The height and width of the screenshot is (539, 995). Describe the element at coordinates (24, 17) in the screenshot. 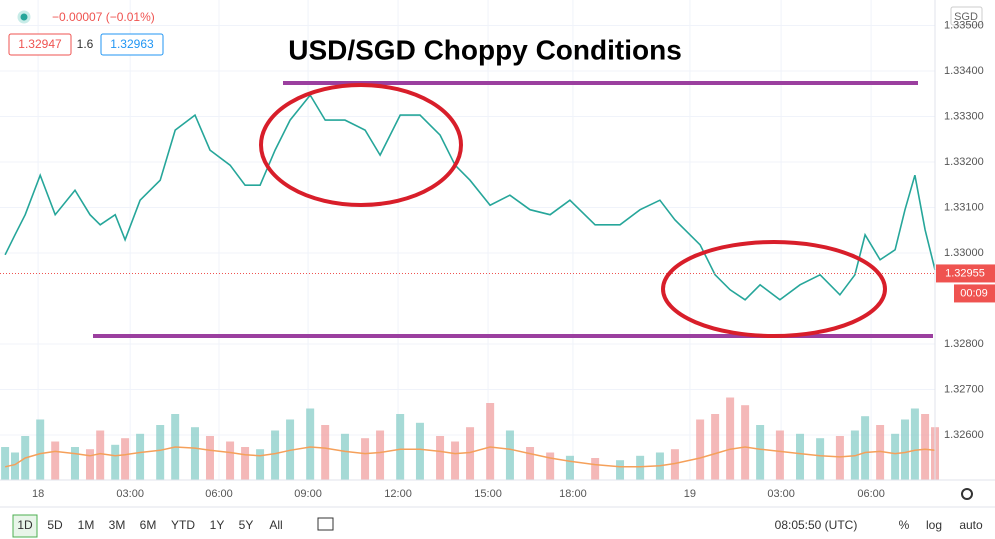

I see `status-dot` at that location.